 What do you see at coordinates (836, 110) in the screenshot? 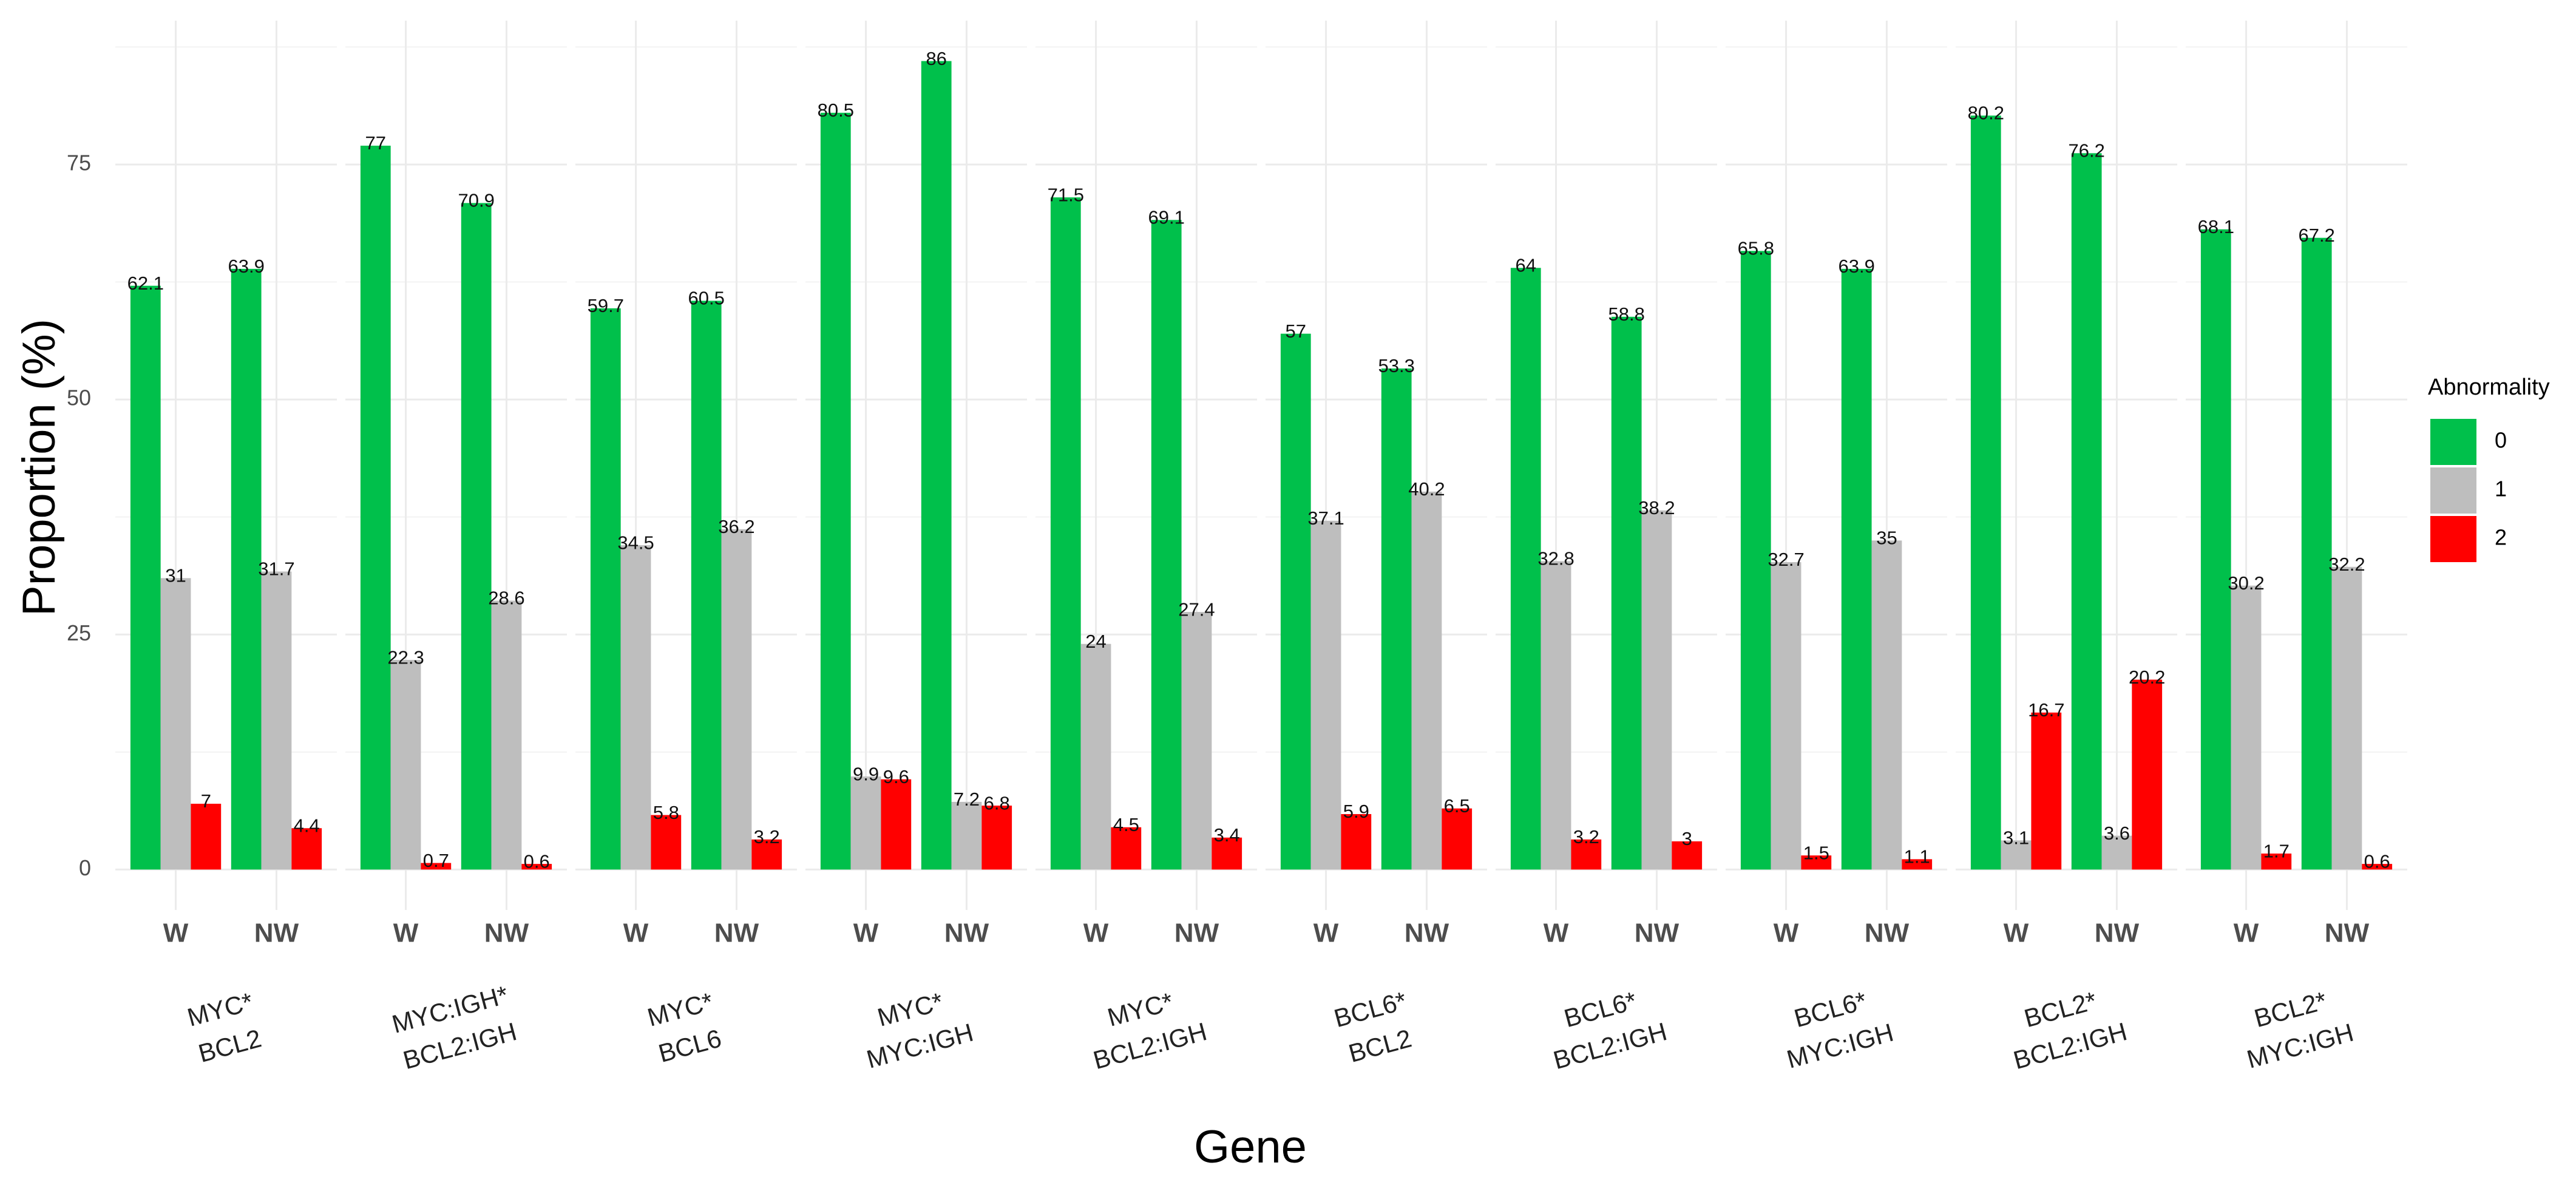
I see `data-label: 80.5` at bounding box center [836, 110].